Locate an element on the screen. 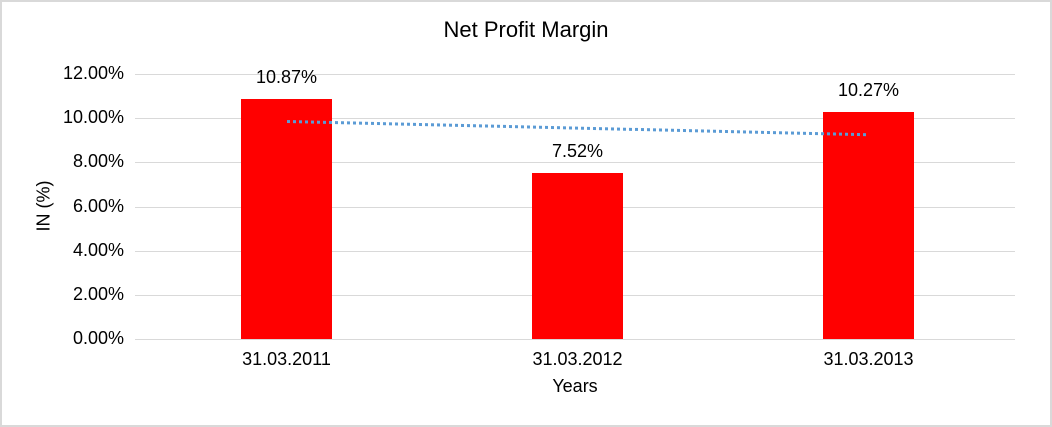 The image size is (1052, 427). y-axis-tick-label: 2.00% is located at coordinates (98, 293).